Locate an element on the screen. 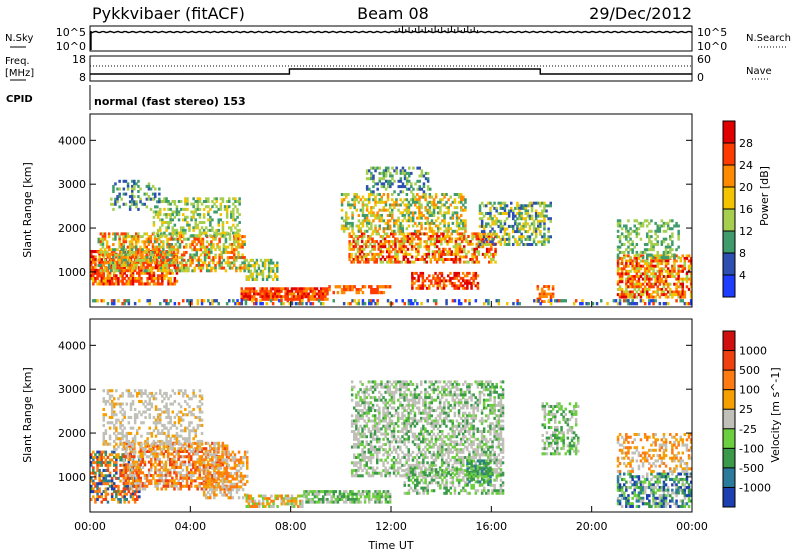  nave-tick-top: 60 is located at coordinates (704, 59).